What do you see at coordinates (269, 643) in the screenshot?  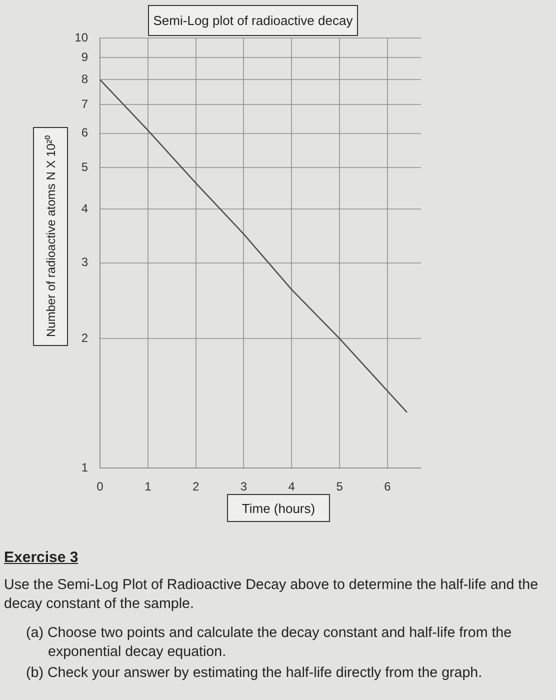 I see `text: (a) Choose two points and calculate the decay constant and half-life from the exponential decay equation.` at bounding box center [269, 643].